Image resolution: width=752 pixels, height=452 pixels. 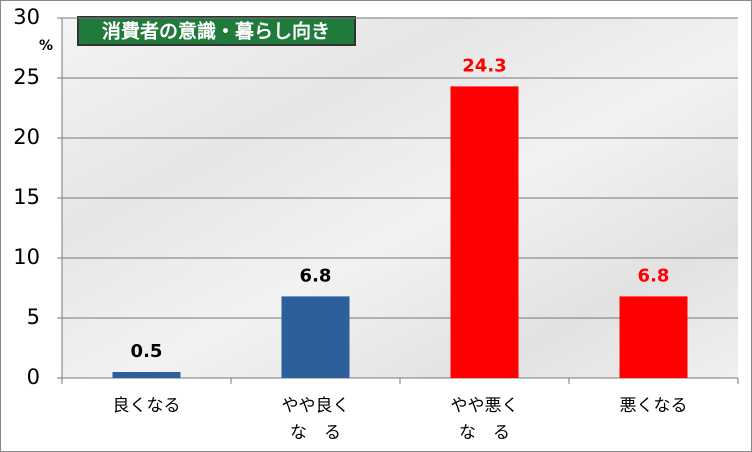 What do you see at coordinates (26, 257) in the screenshot?
I see `y-tick-label: 10` at bounding box center [26, 257].